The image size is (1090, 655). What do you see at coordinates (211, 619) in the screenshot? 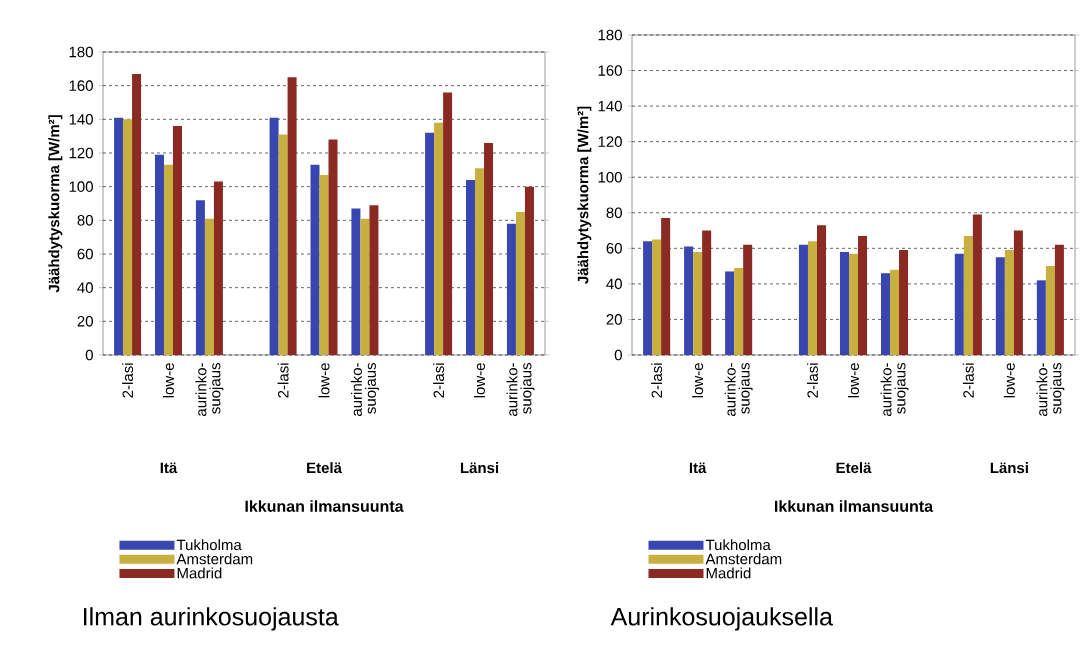
I see `text: Ilman aurinkosuojausta` at bounding box center [211, 619].